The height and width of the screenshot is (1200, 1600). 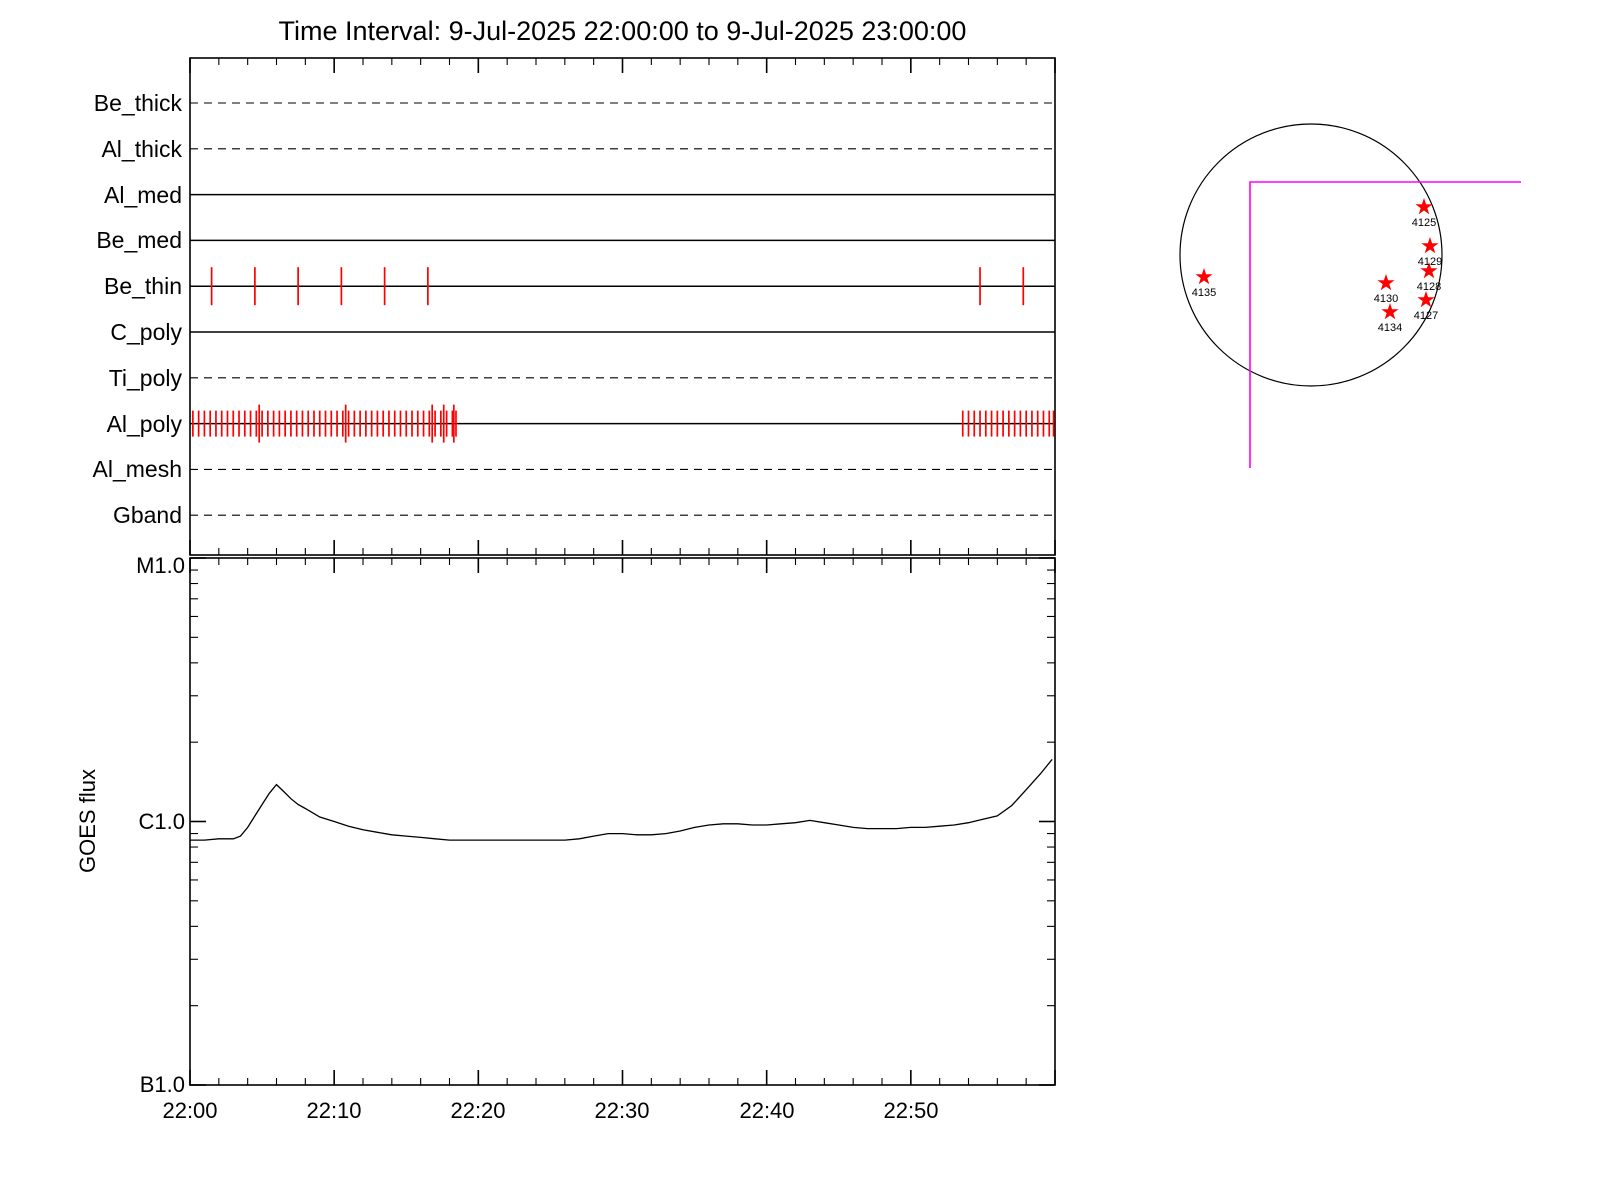 What do you see at coordinates (142, 286) in the screenshot?
I see `filter-label-be-thin: Be_thin` at bounding box center [142, 286].